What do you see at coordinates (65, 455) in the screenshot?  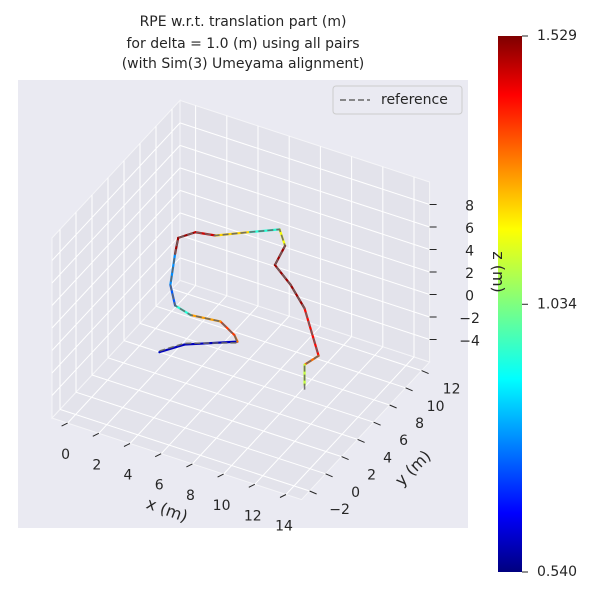 I see `x-tick-label: 0` at bounding box center [65, 455].